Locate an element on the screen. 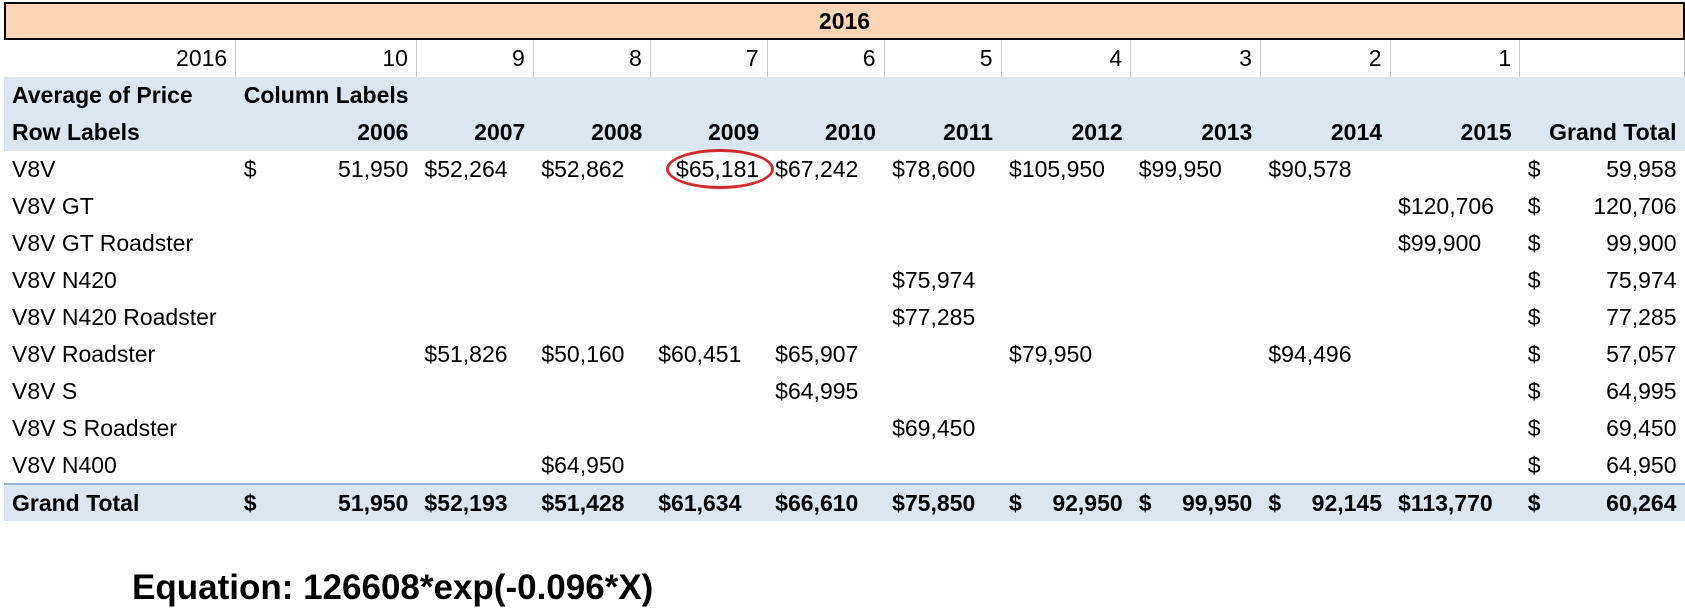  row-grand-total-cell: $59,958 is located at coordinates (1602, 169).